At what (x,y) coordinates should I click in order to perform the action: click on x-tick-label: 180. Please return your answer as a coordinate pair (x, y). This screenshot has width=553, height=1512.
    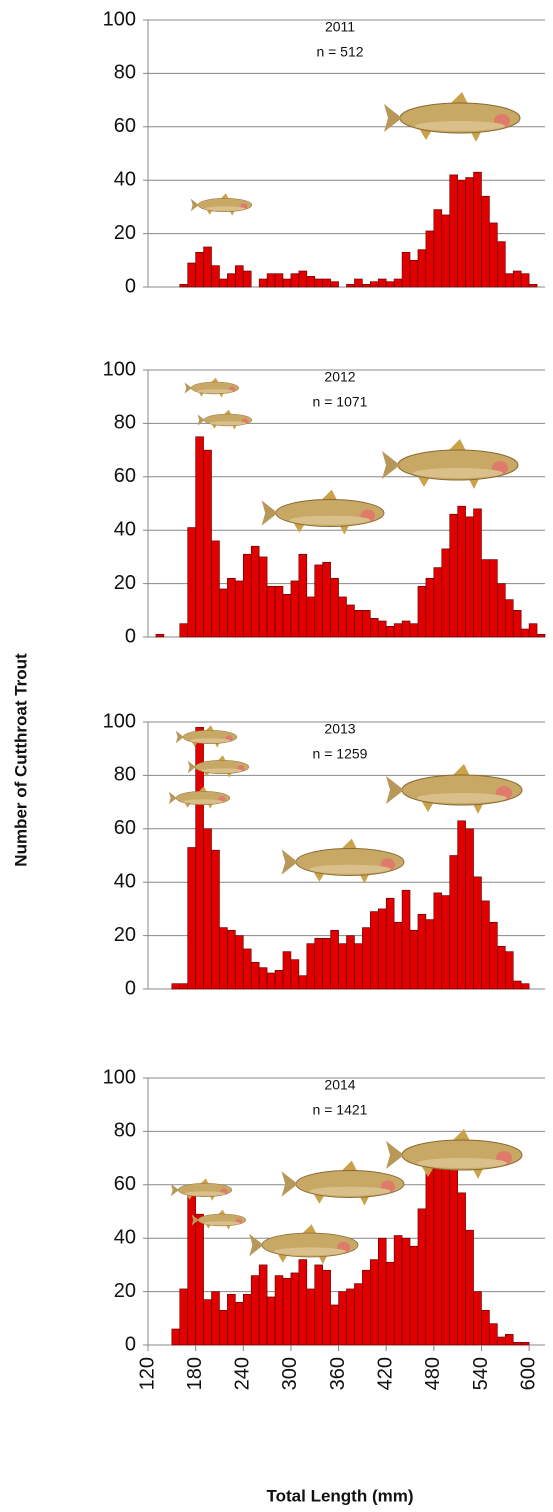
    Looking at the image, I should click on (195, 1373).